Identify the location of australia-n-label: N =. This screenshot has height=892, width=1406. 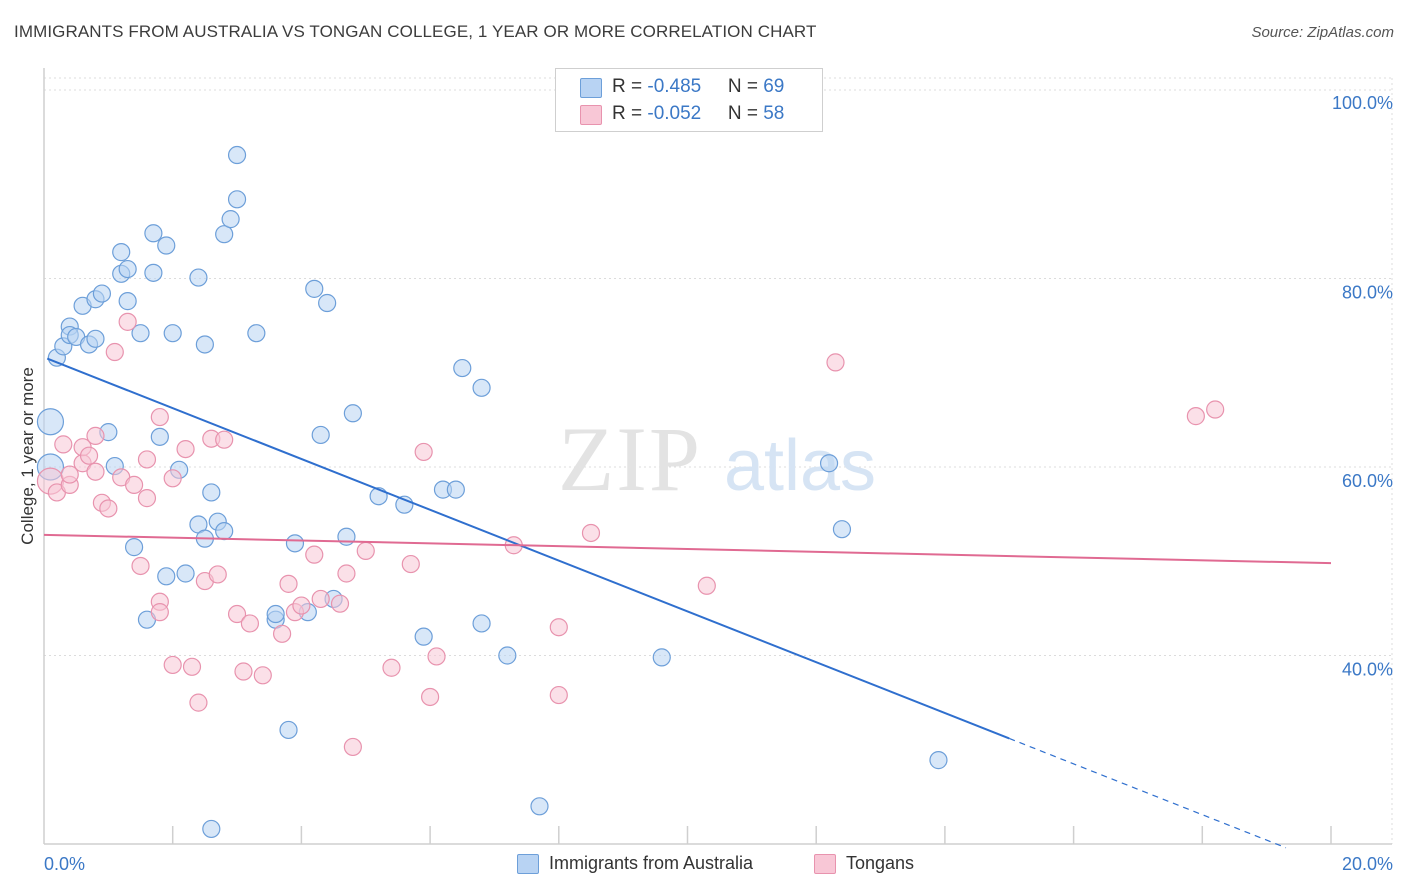
(745, 86).